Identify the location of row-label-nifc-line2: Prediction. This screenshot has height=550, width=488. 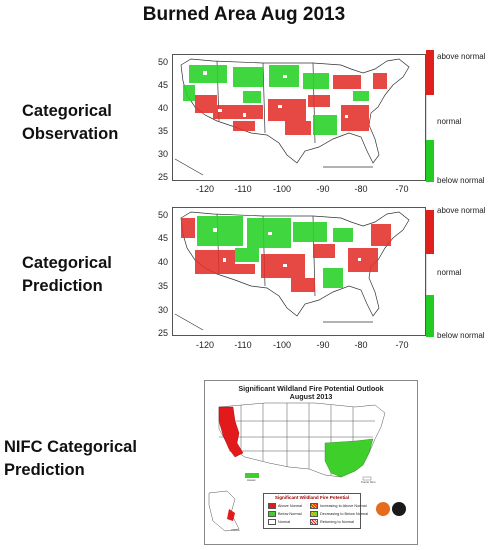
(44, 470).